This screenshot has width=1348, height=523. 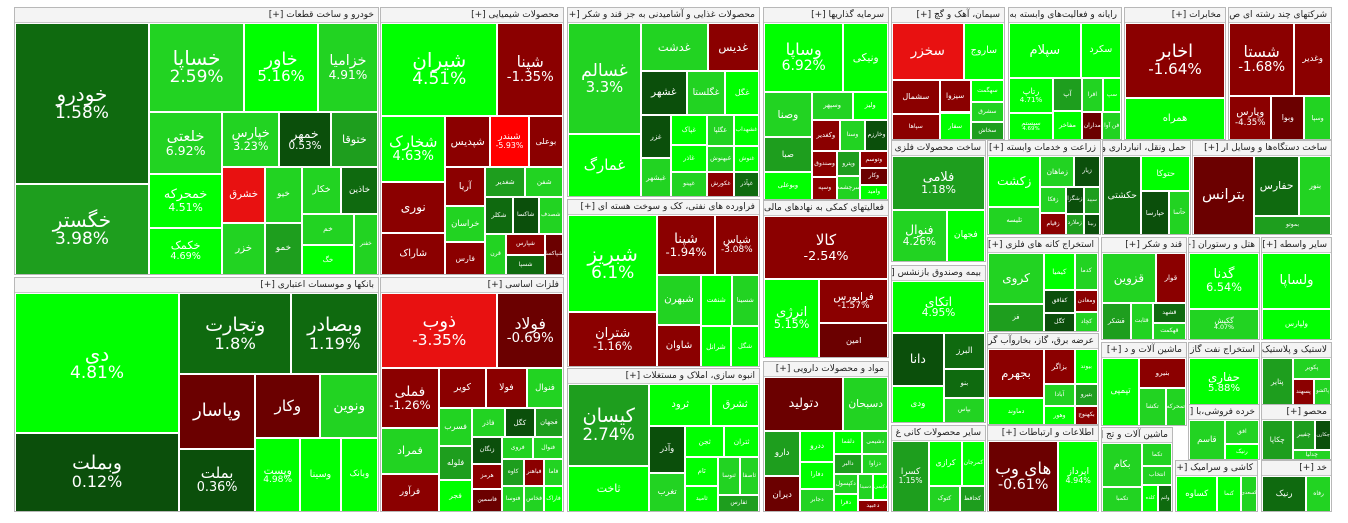 I want to click on stock-tile: آبادا, so click(x=1059, y=395).